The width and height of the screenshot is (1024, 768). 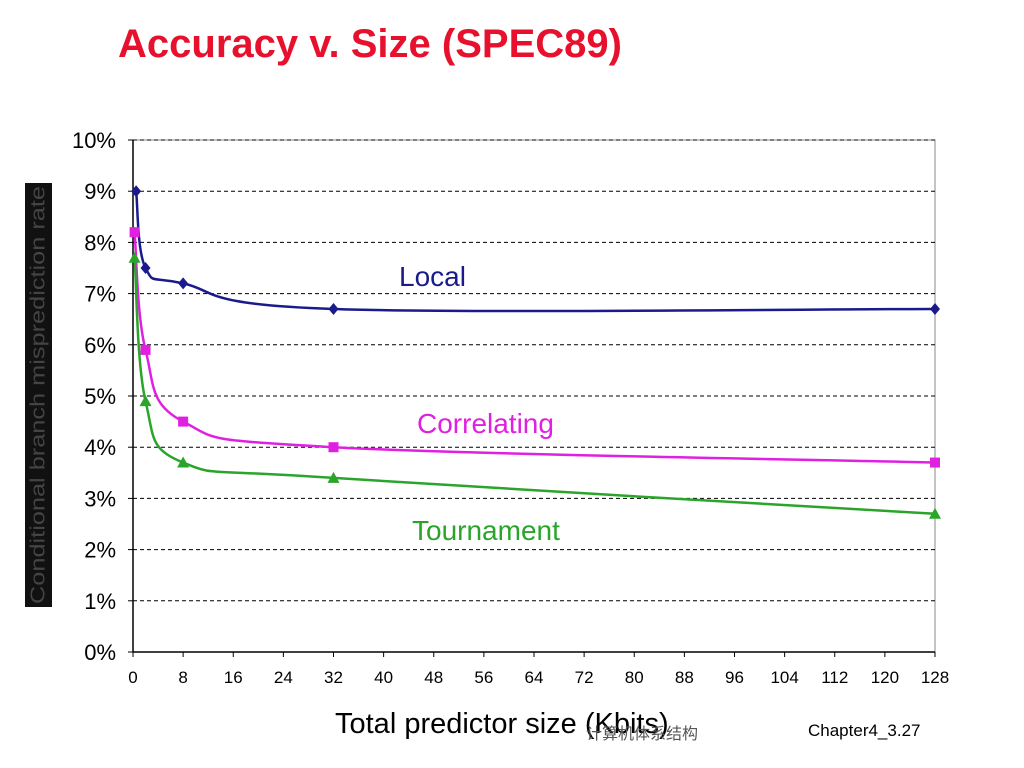 I want to click on x-tick-label: 8, so click(x=182, y=677).